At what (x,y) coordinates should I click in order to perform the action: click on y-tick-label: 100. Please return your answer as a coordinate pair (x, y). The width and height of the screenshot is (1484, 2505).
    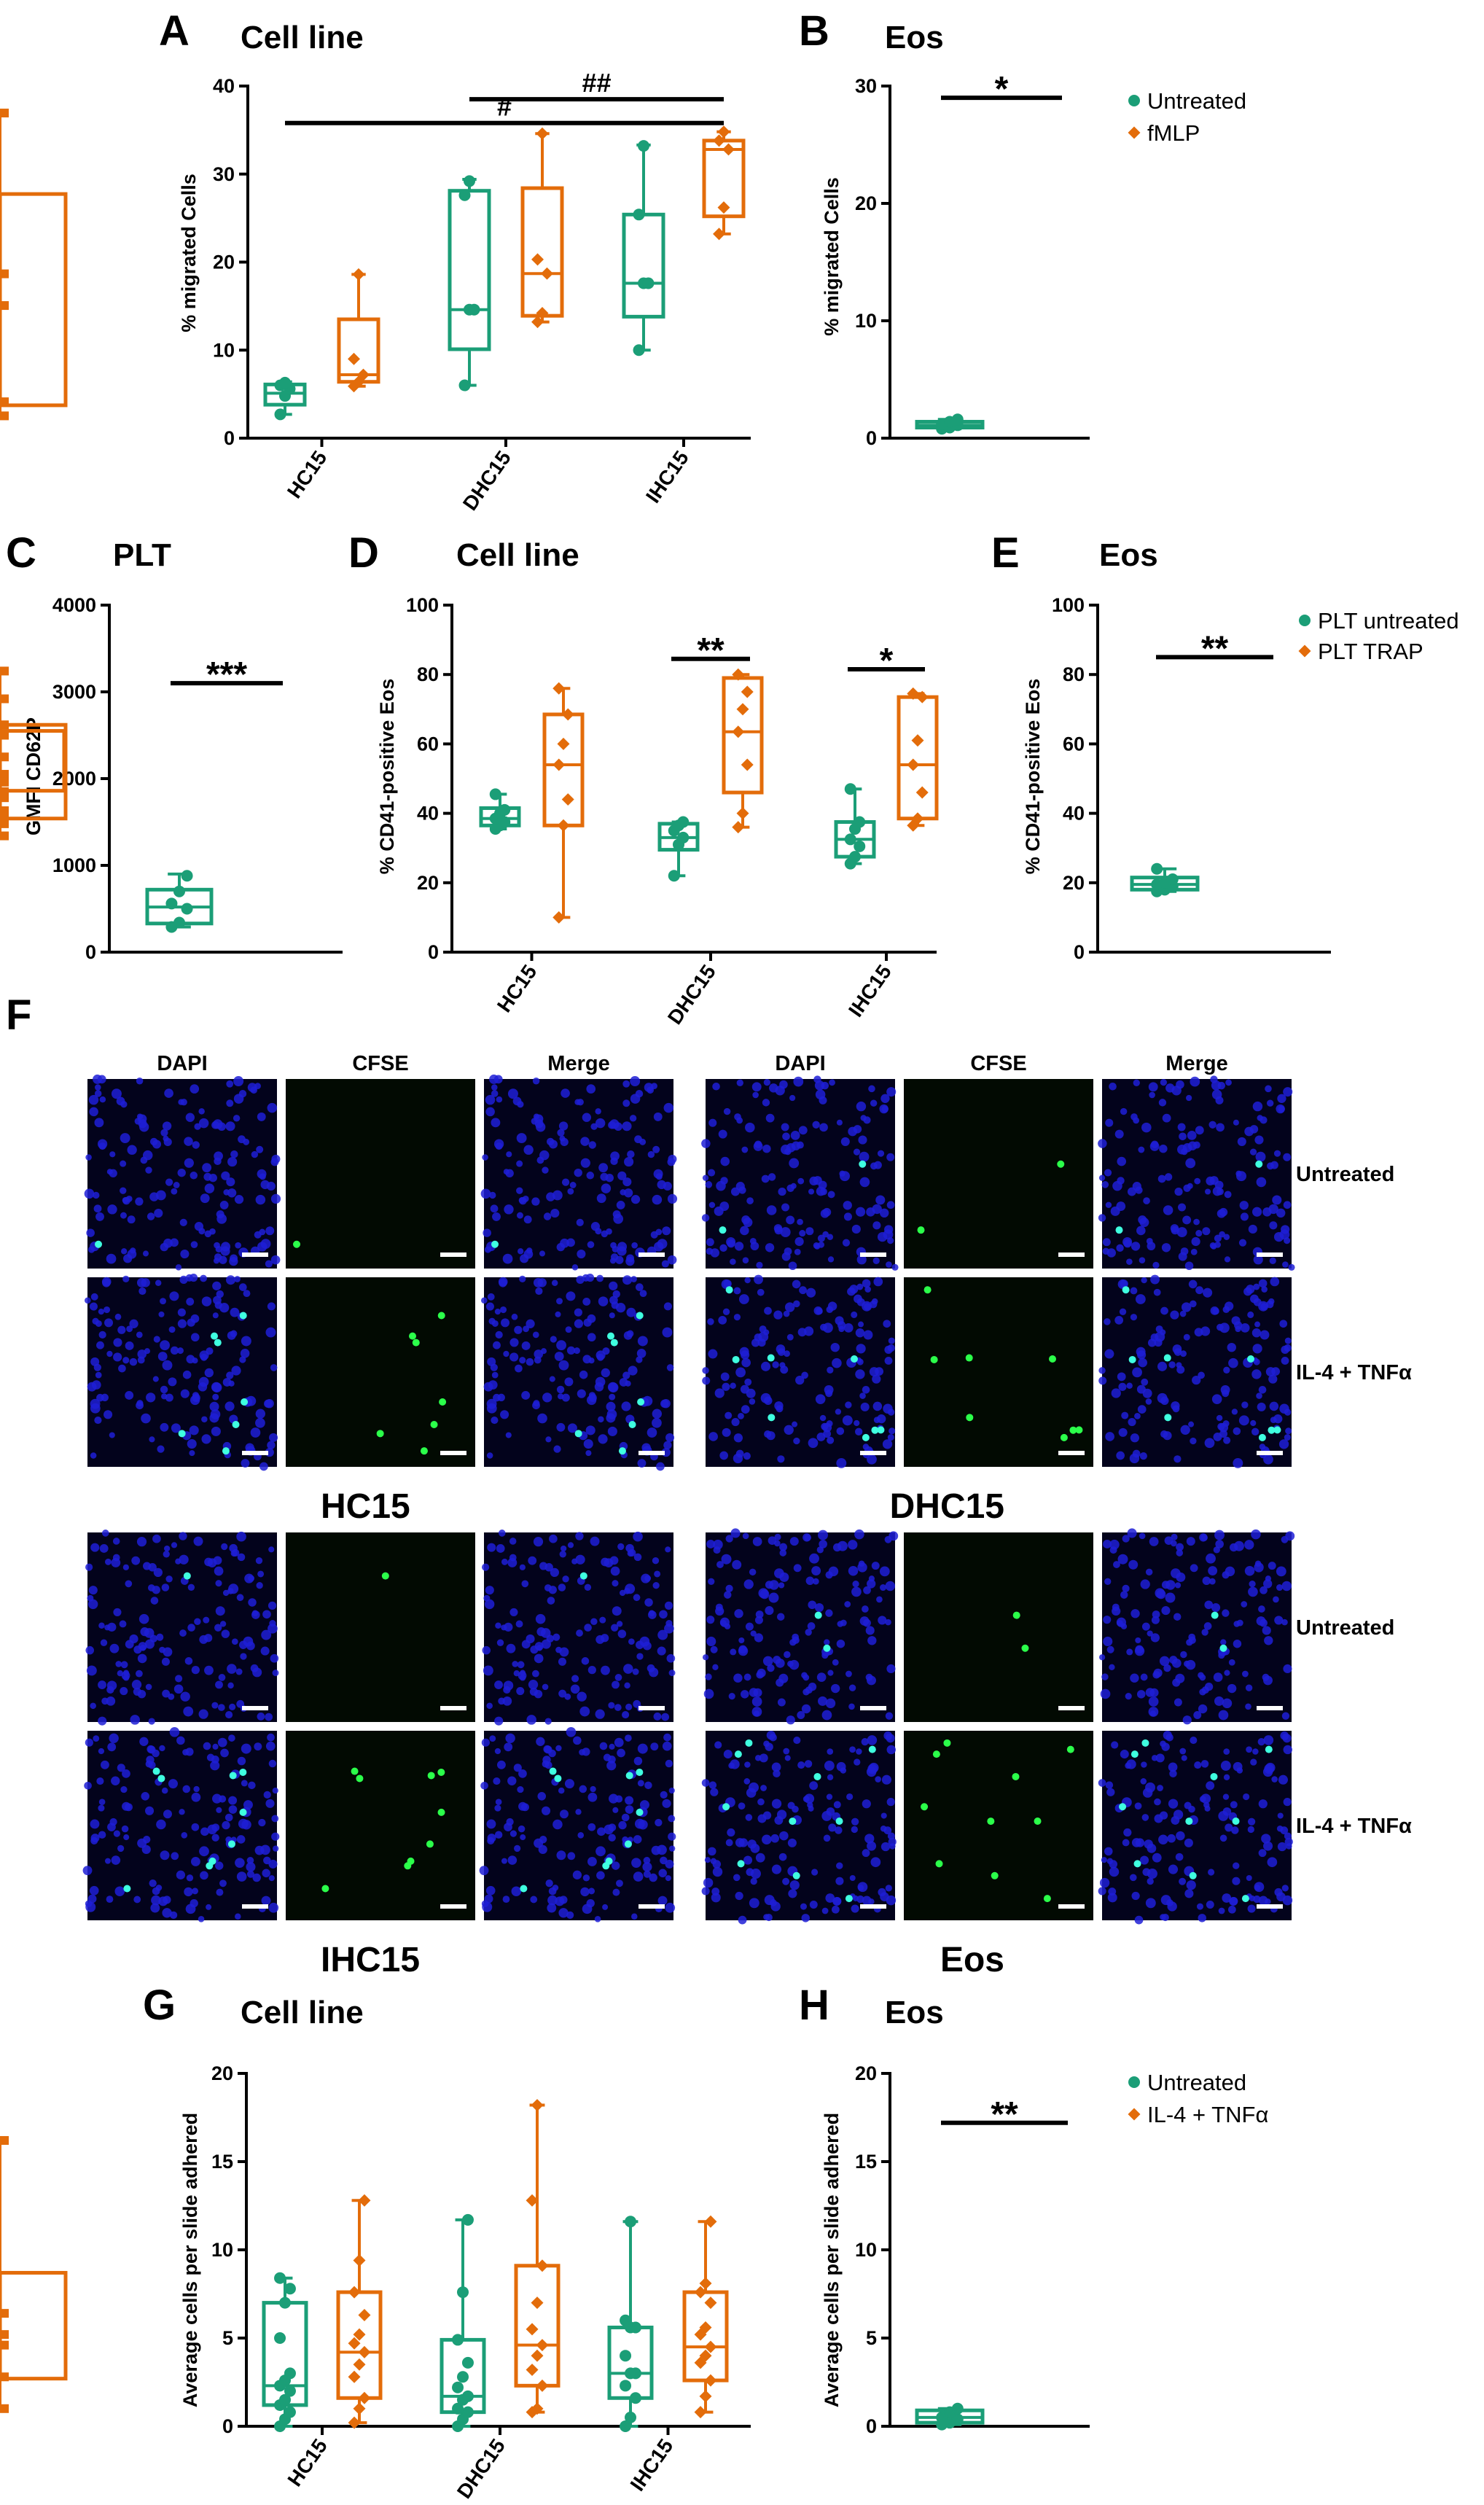
    Looking at the image, I should click on (423, 605).